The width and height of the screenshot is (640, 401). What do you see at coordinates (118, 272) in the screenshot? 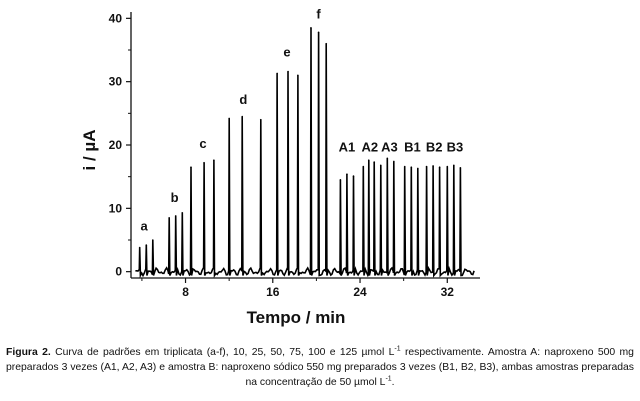
I see `y-tick-label: 0` at bounding box center [118, 272].